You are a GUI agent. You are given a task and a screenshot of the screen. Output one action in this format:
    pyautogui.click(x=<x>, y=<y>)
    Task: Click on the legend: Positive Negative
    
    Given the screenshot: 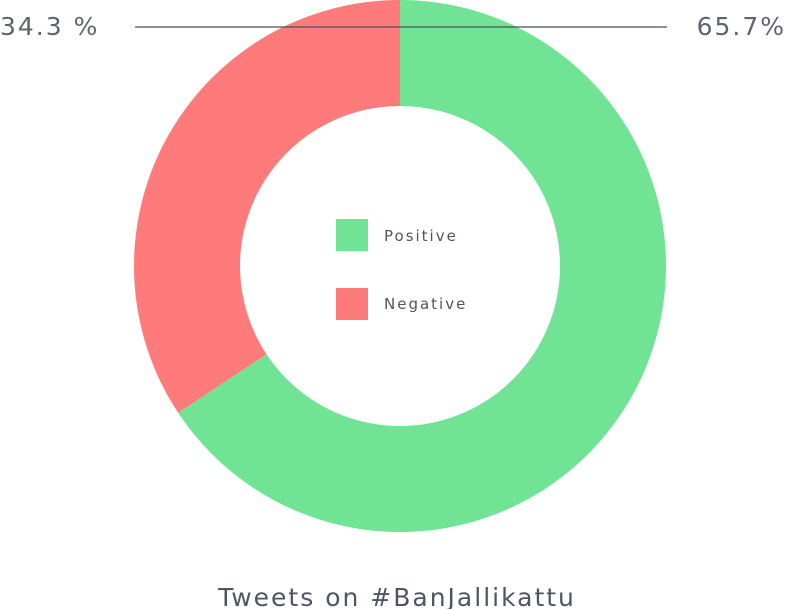 What is the action you would take?
    pyautogui.click(x=401, y=269)
    